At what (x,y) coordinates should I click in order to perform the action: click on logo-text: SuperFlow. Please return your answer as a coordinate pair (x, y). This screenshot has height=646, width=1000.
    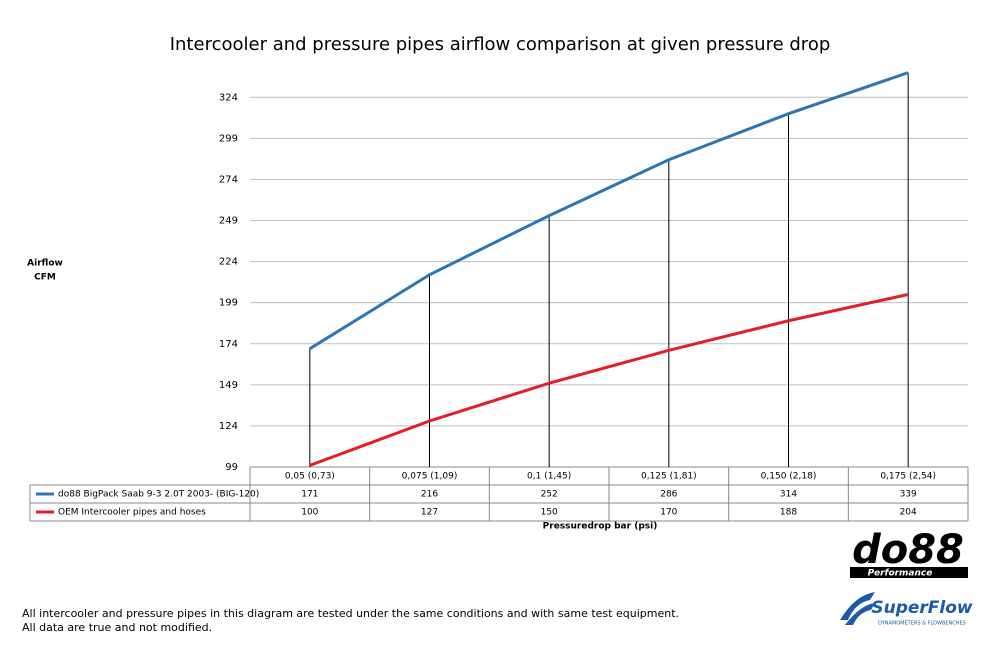
    Looking at the image, I should click on (922, 608).